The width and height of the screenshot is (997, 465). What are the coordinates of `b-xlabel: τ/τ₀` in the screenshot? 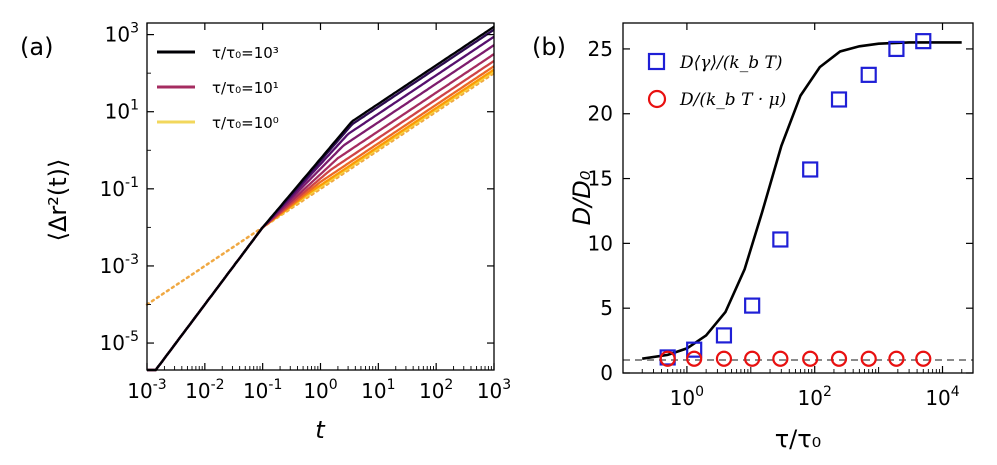 It's located at (798, 439).